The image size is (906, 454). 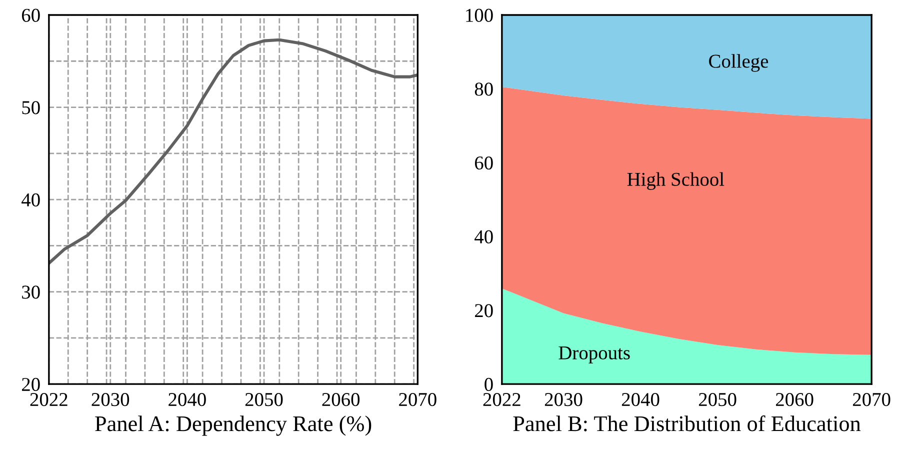 I want to click on text: Panel B: The Distribution of Education, so click(x=687, y=423).